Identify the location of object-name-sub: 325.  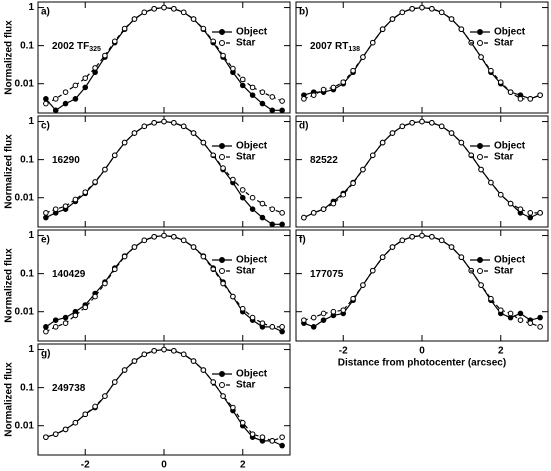
(95, 49).